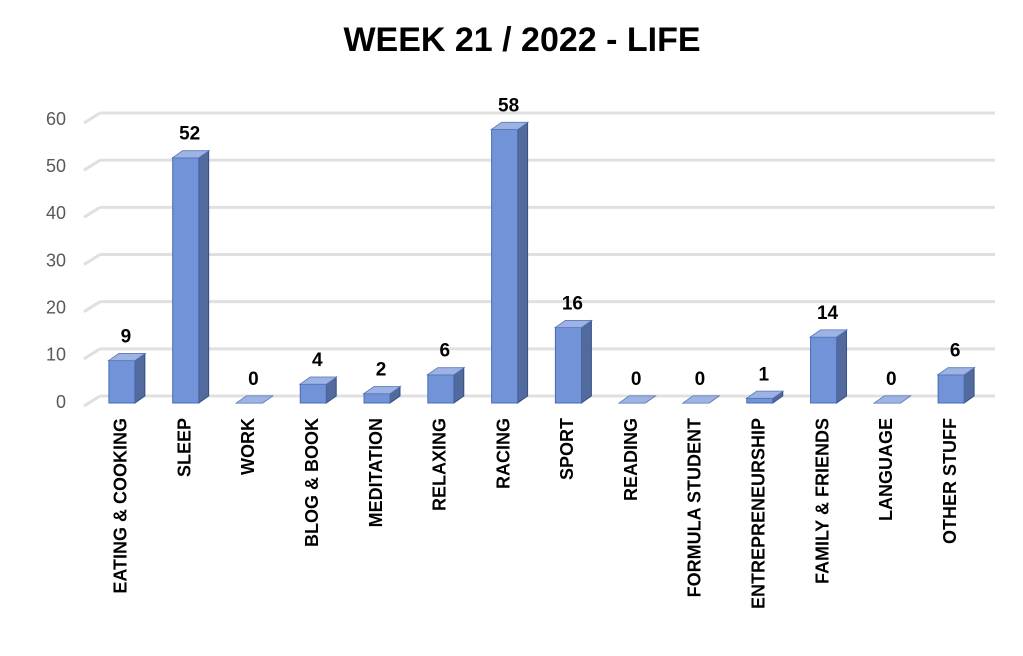  What do you see at coordinates (631, 459) in the screenshot?
I see `x-tick-label: READING` at bounding box center [631, 459].